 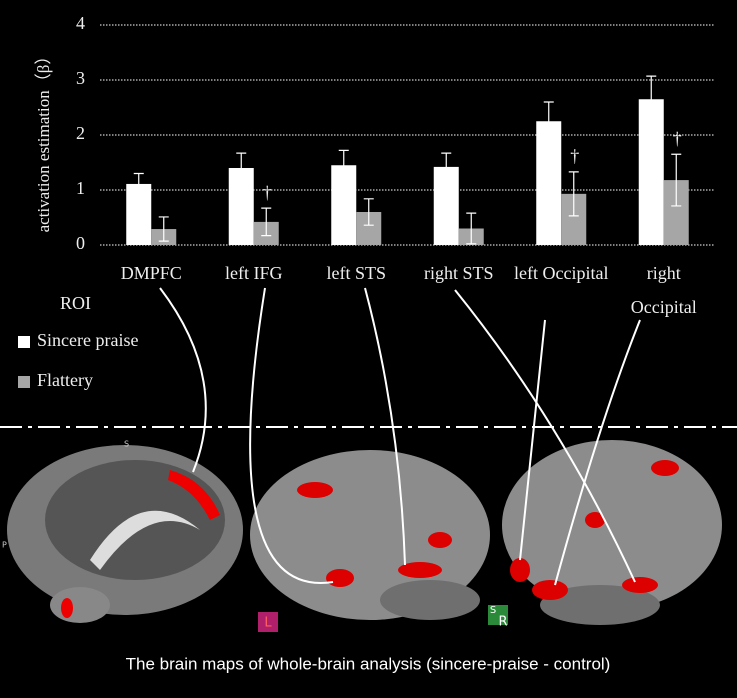 I want to click on orientation-label: P, so click(x=4, y=545).